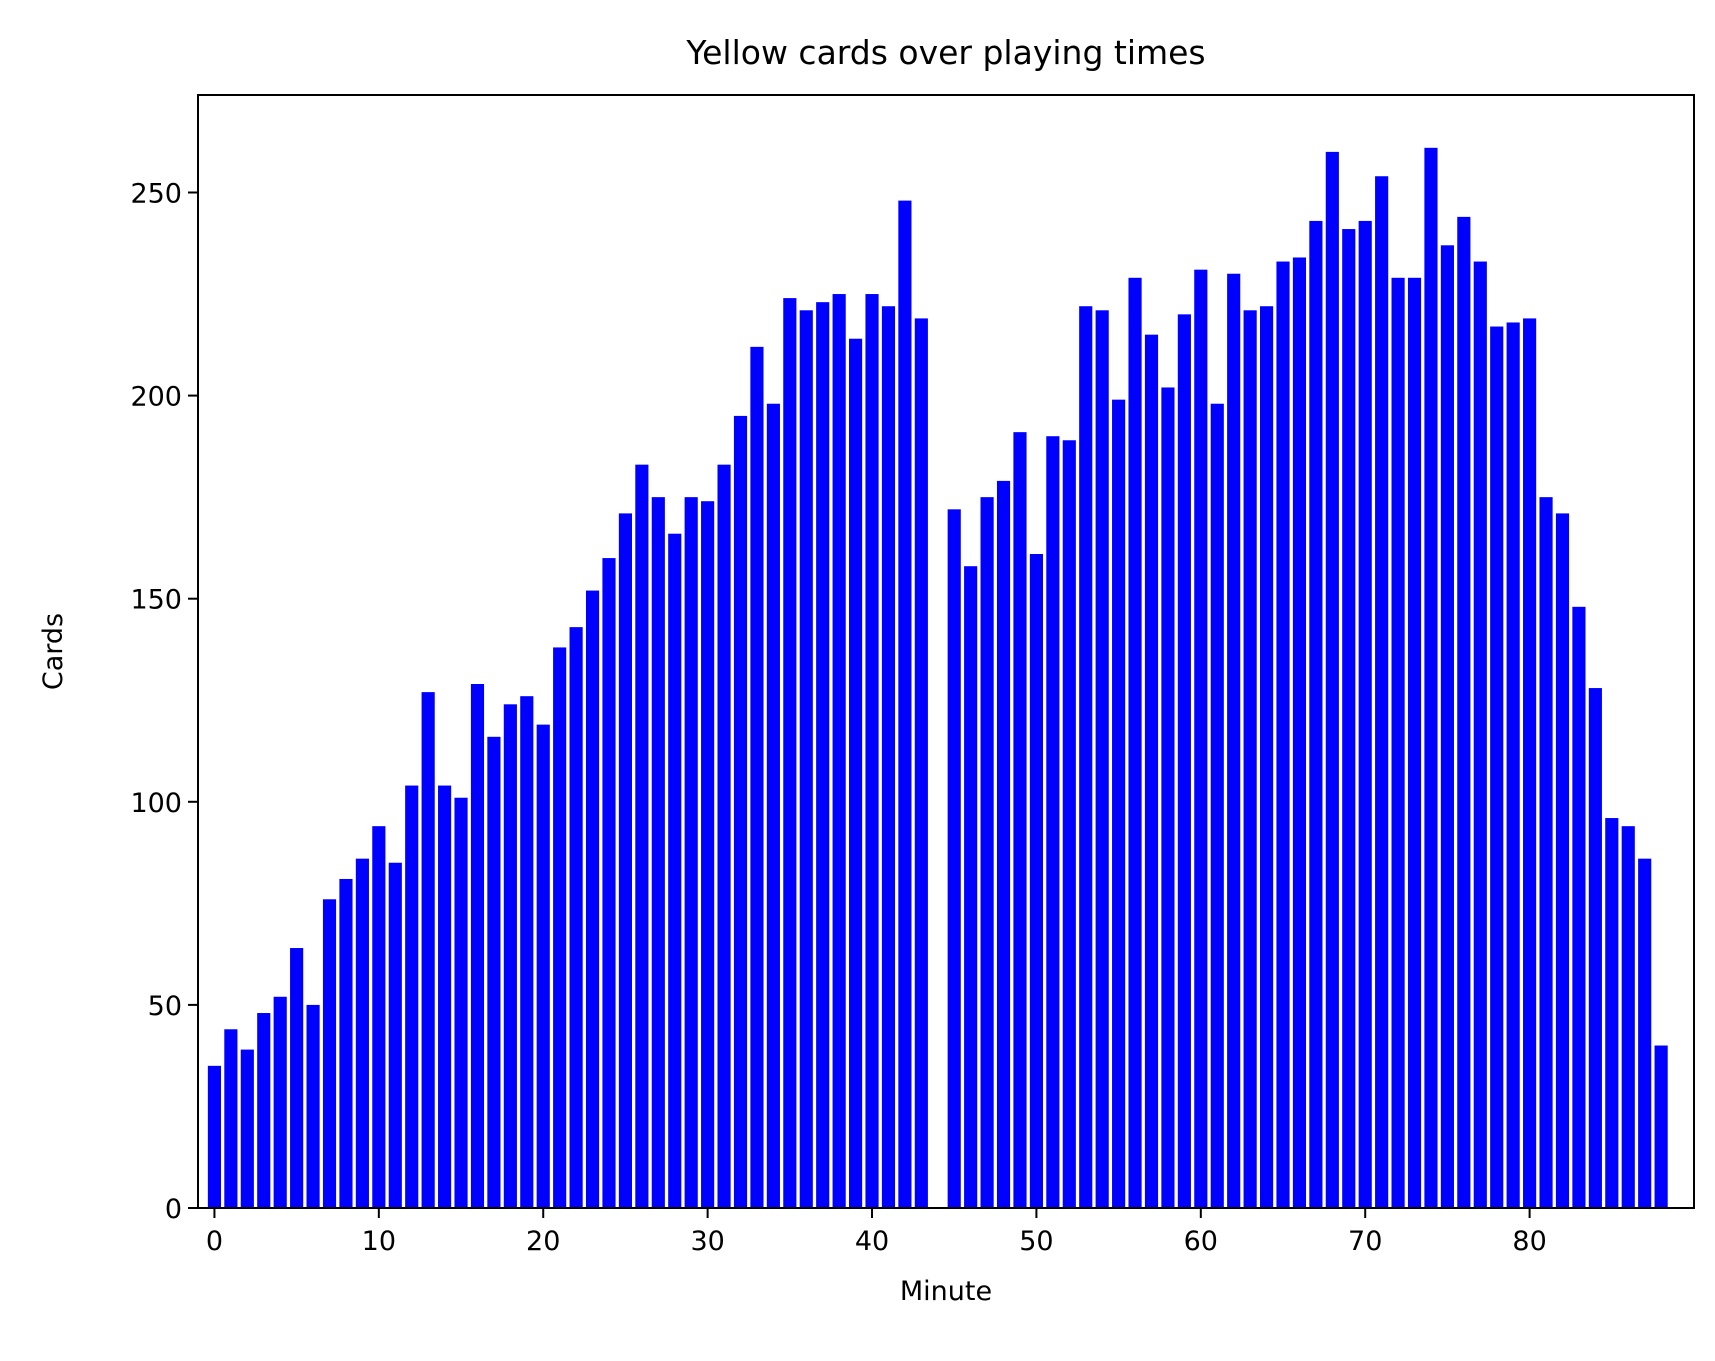 The width and height of the screenshot is (1715, 1361). Describe the element at coordinates (379, 1241) in the screenshot. I see `x-tick-label: 10` at that location.